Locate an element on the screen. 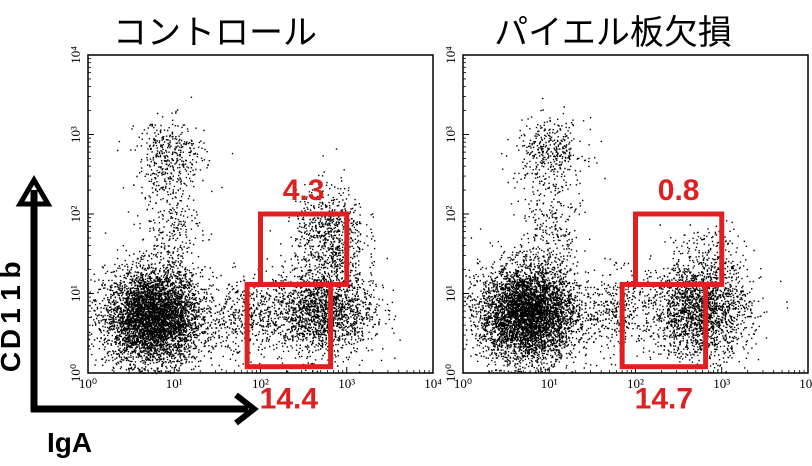 The width and height of the screenshot is (812, 466). y-axis-label-letter: C is located at coordinates (13, 362).